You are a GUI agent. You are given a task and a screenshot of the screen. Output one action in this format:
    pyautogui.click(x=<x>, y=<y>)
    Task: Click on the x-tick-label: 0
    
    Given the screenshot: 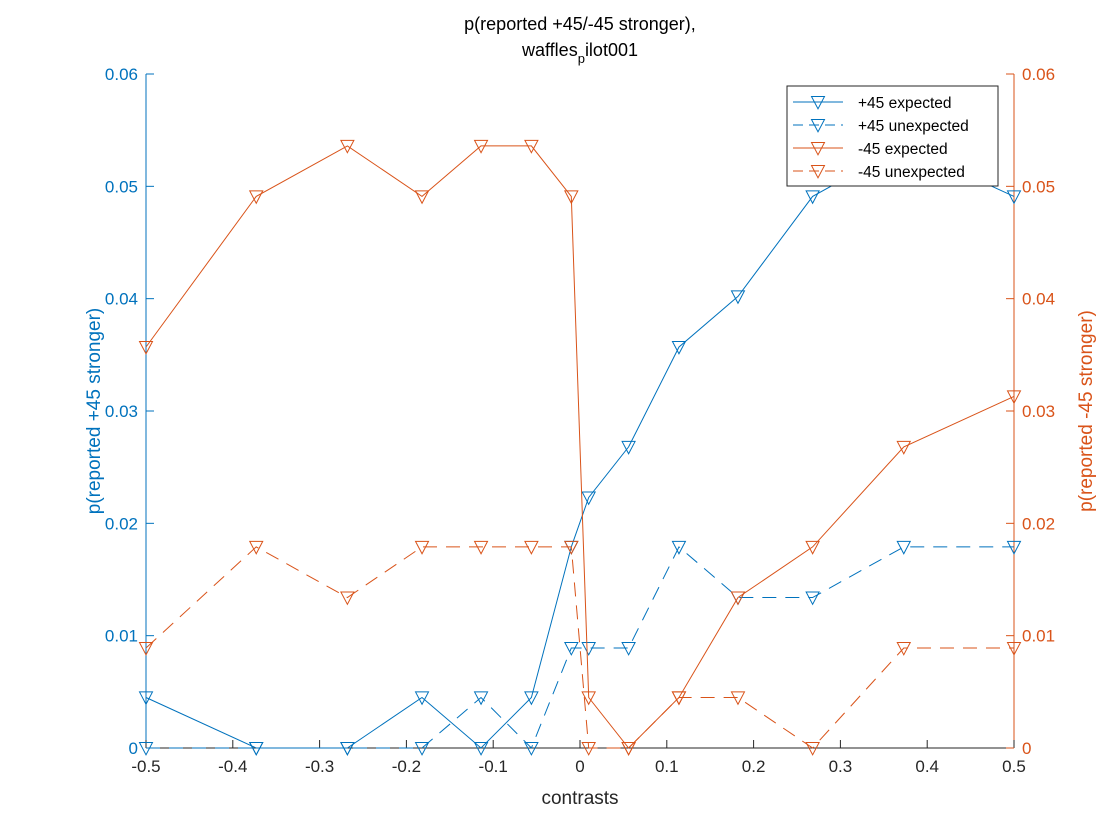 What is the action you would take?
    pyautogui.click(x=579, y=766)
    